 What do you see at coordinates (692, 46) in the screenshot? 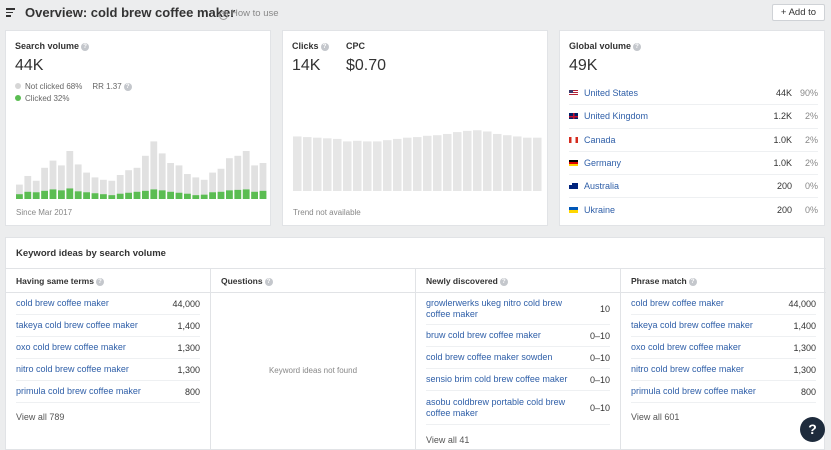
I see `global-volume-label: Global volume?` at bounding box center [692, 46].